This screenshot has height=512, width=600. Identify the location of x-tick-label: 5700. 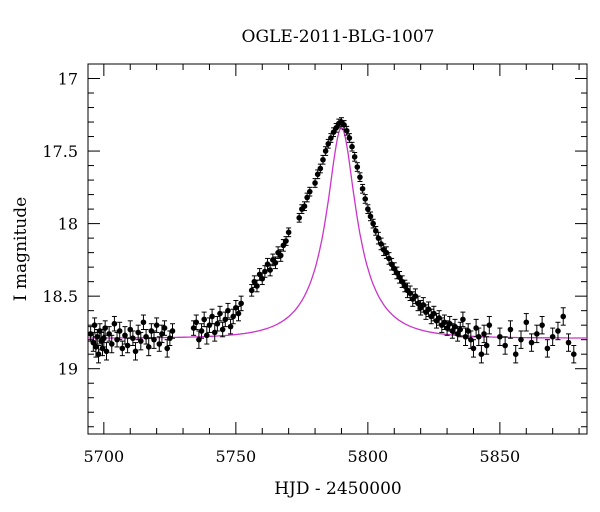
(103, 456).